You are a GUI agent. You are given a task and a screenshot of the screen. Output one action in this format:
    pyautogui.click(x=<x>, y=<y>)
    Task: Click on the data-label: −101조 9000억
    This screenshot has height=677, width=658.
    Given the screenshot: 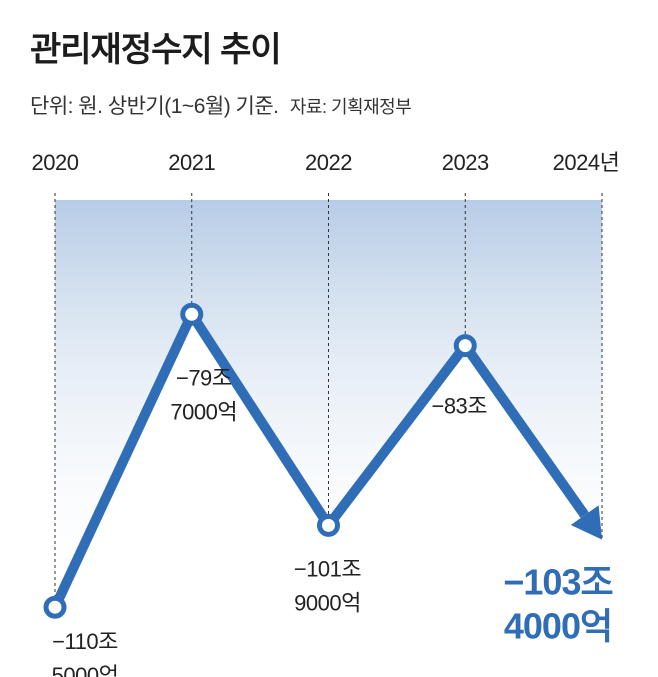 What is the action you would take?
    pyautogui.click(x=328, y=585)
    